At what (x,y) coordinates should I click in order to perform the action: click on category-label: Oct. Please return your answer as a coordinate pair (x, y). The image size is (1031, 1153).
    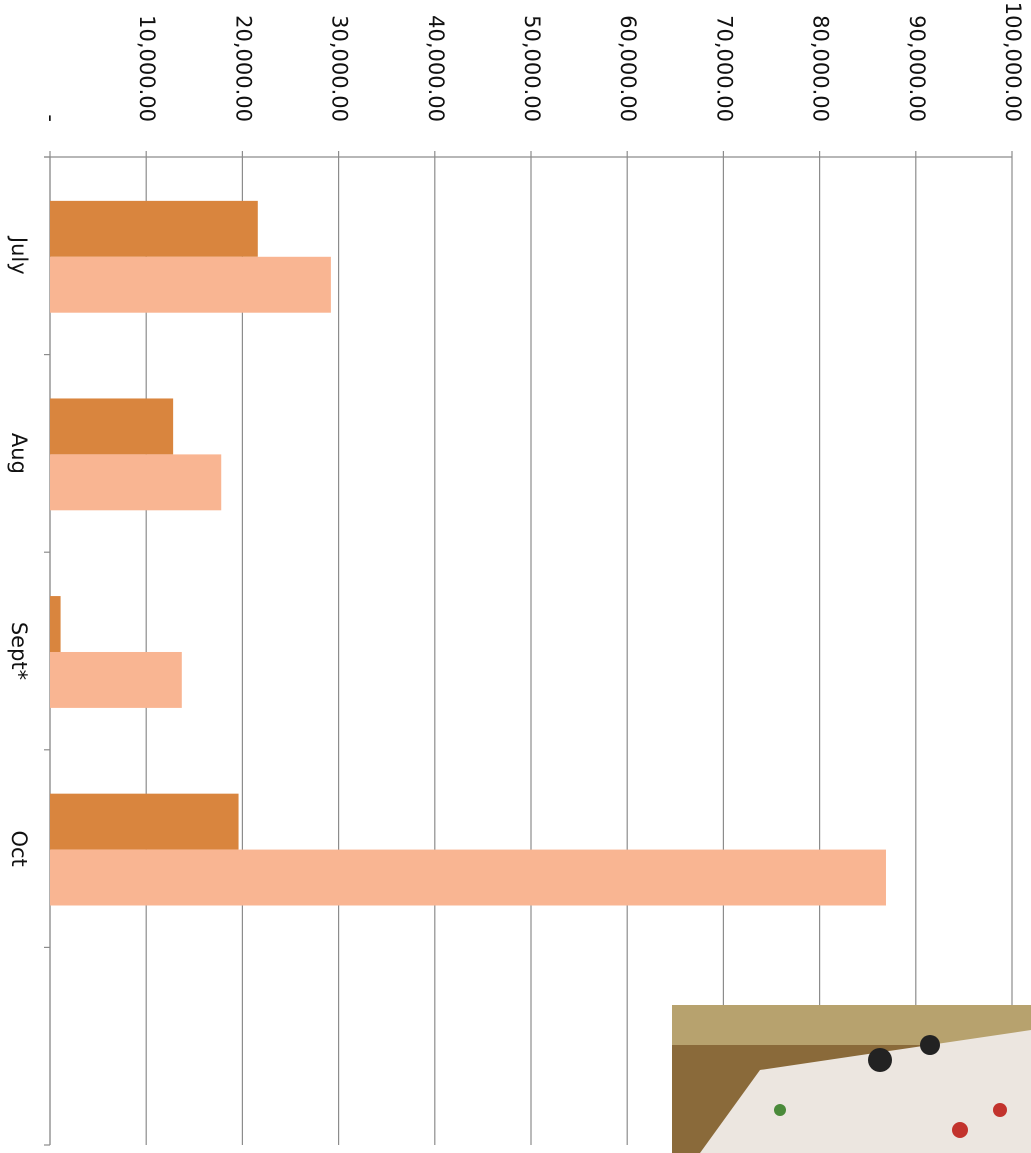
    Looking at the image, I should click on (19, 848).